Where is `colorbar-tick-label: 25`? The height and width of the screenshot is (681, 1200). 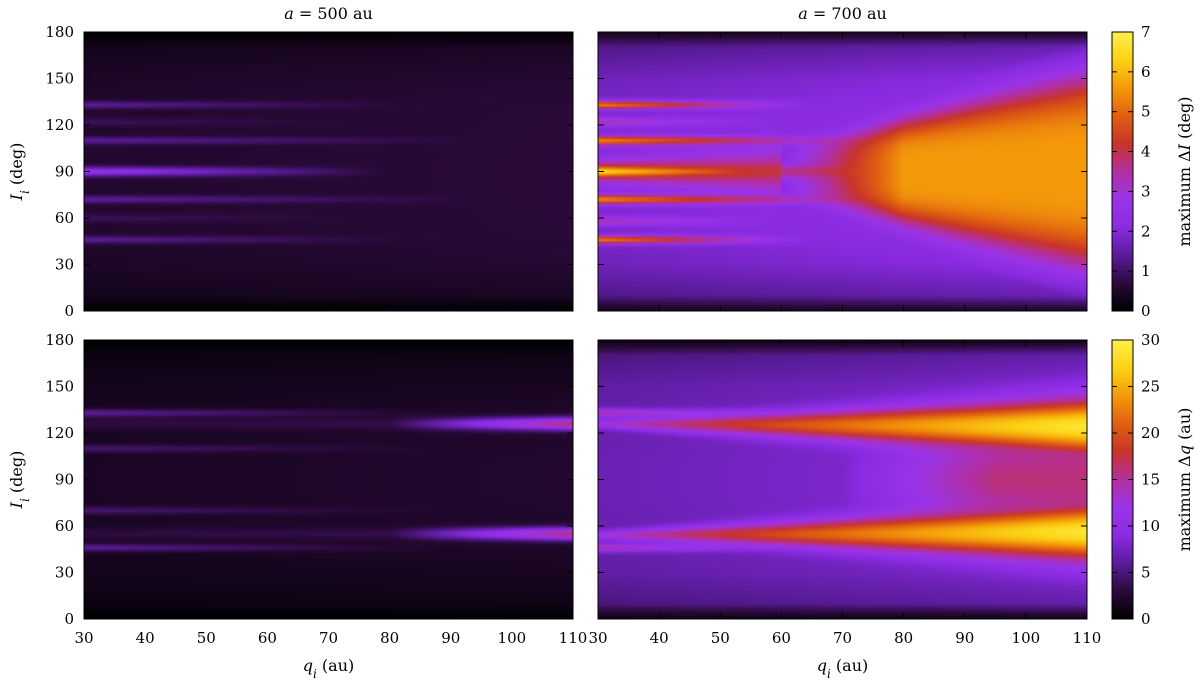 colorbar-tick-label: 25 is located at coordinates (1150, 387).